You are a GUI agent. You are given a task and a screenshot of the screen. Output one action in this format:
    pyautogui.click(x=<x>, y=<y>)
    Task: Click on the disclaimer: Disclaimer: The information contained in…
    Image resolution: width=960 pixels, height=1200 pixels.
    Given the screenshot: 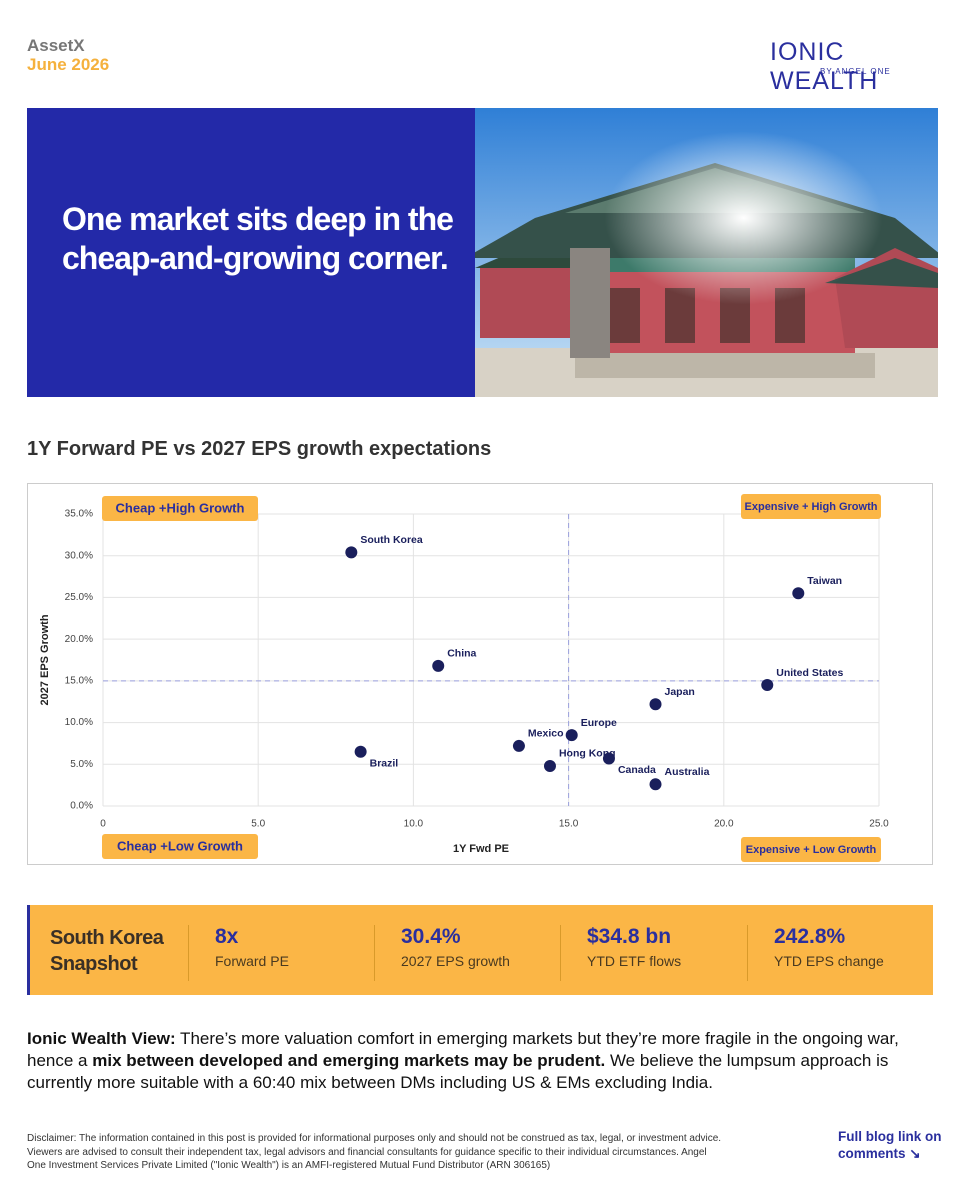 What is the action you would take?
    pyautogui.click(x=374, y=1152)
    